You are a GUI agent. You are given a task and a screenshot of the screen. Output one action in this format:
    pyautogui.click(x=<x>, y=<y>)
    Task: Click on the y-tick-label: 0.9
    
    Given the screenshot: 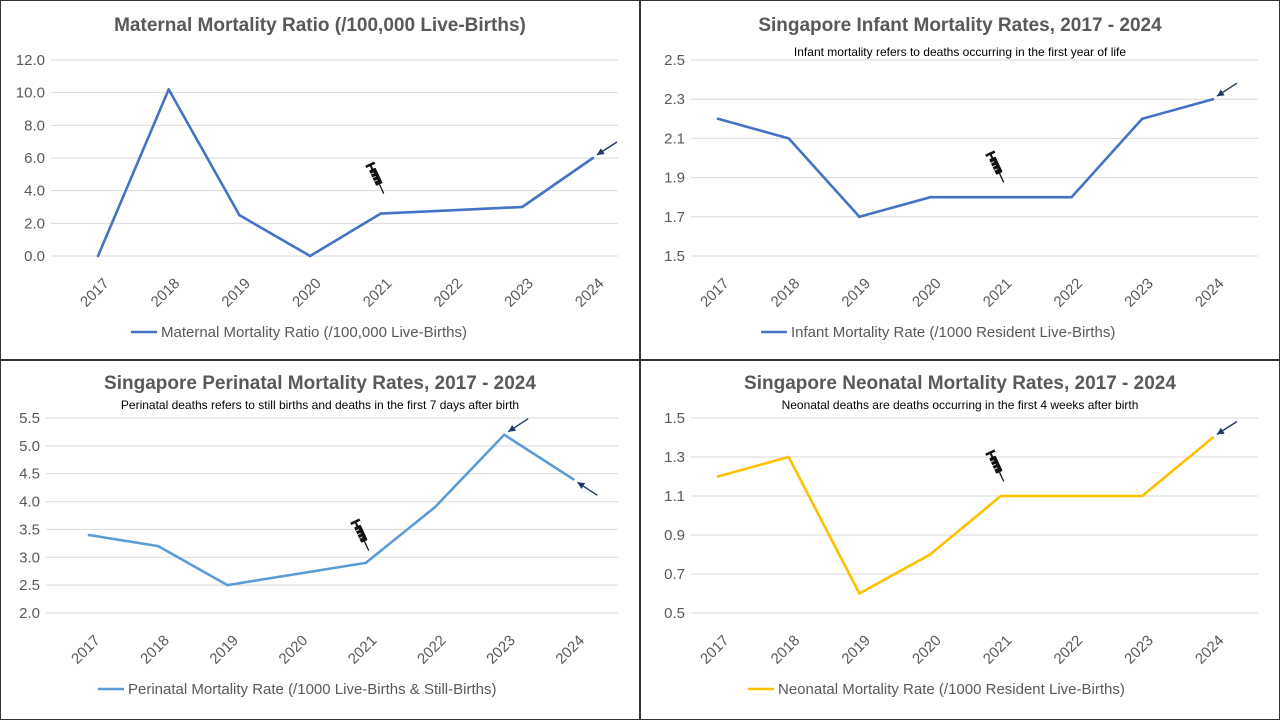 What is the action you would take?
    pyautogui.click(x=674, y=535)
    